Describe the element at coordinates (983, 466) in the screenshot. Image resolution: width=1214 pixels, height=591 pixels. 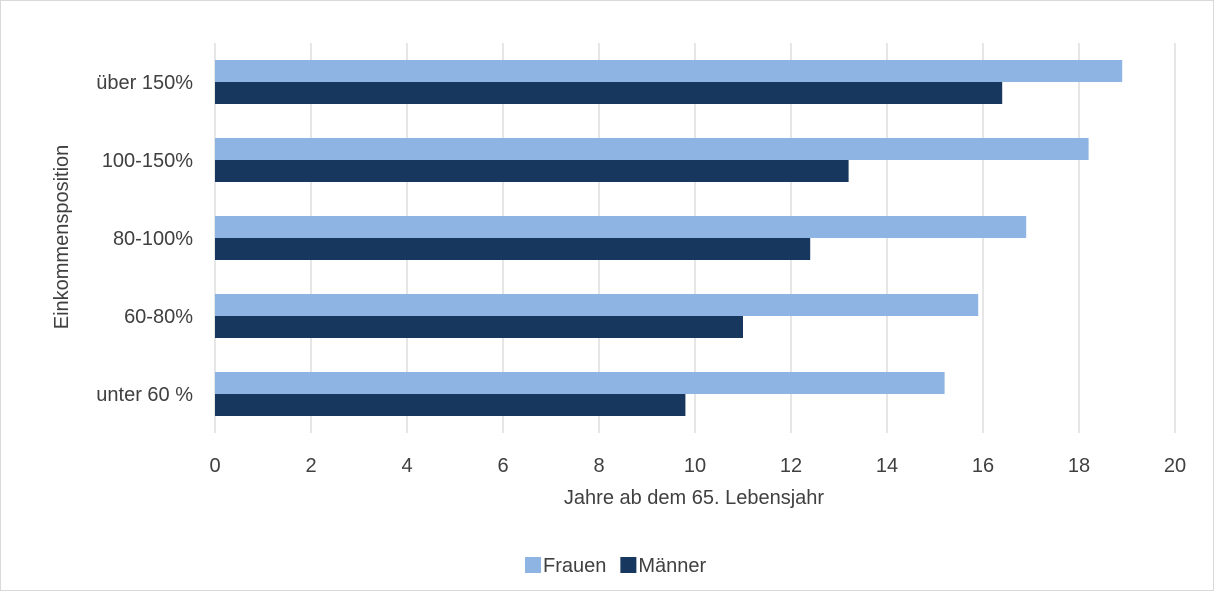
I see `x-tick-label: 16` at that location.